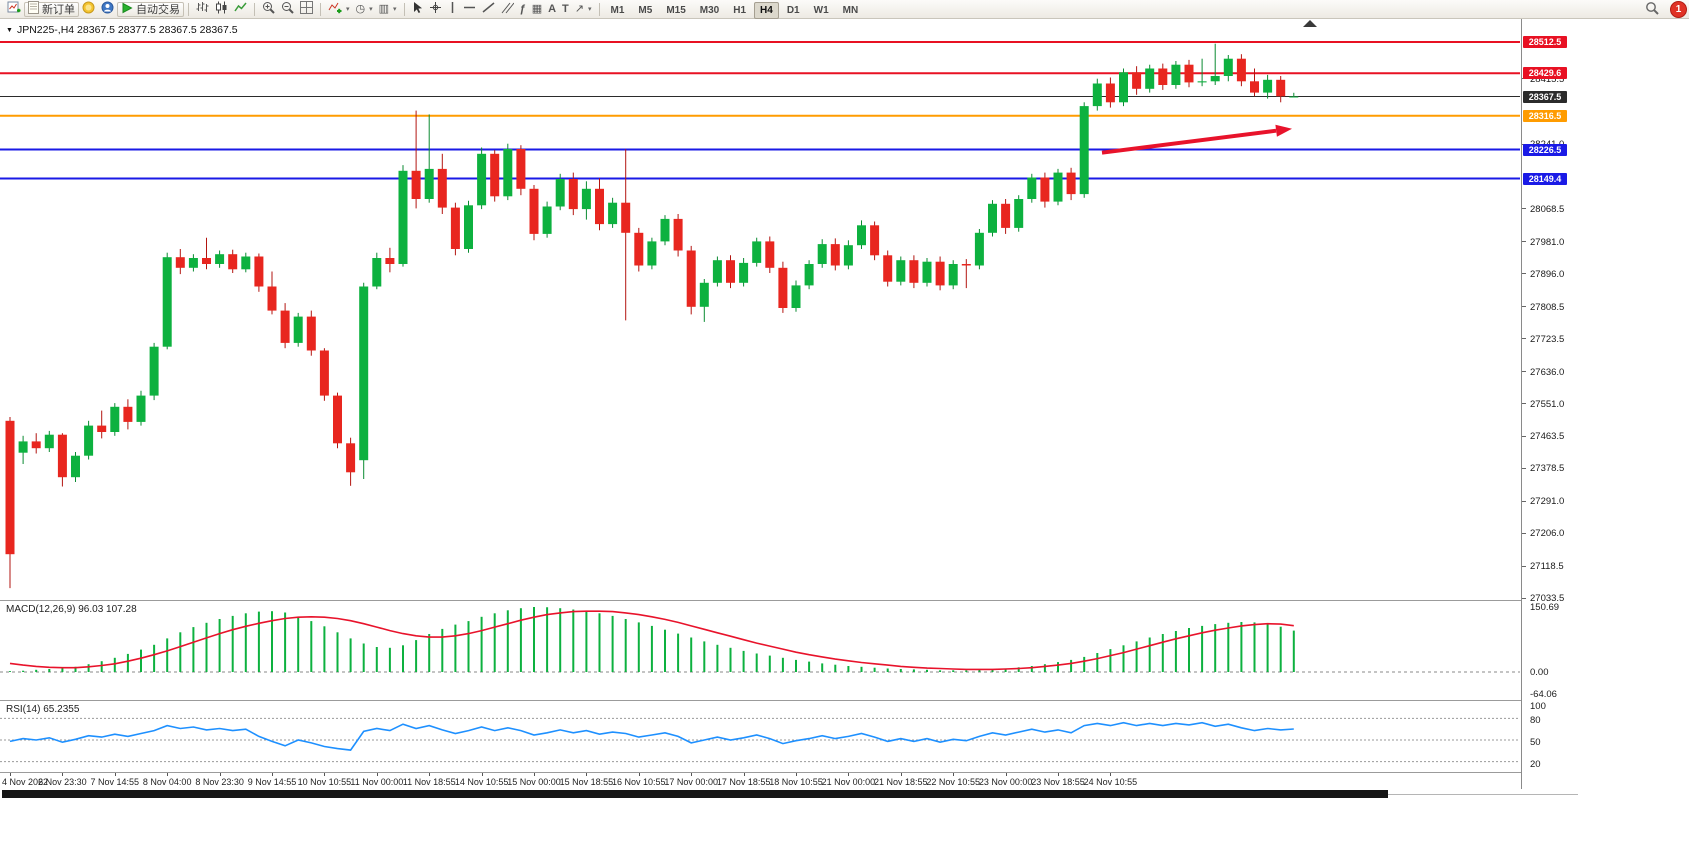  Describe the element at coordinates (709, 10) in the screenshot. I see `timeframe-m30-button: M30` at that location.